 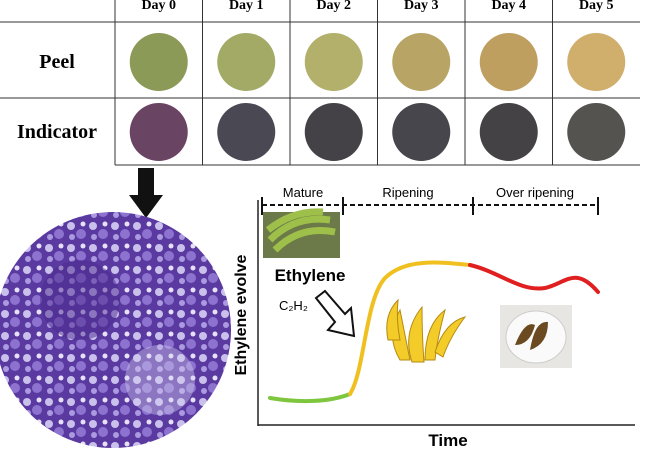 I want to click on row-label: Peel, so click(x=57, y=62).